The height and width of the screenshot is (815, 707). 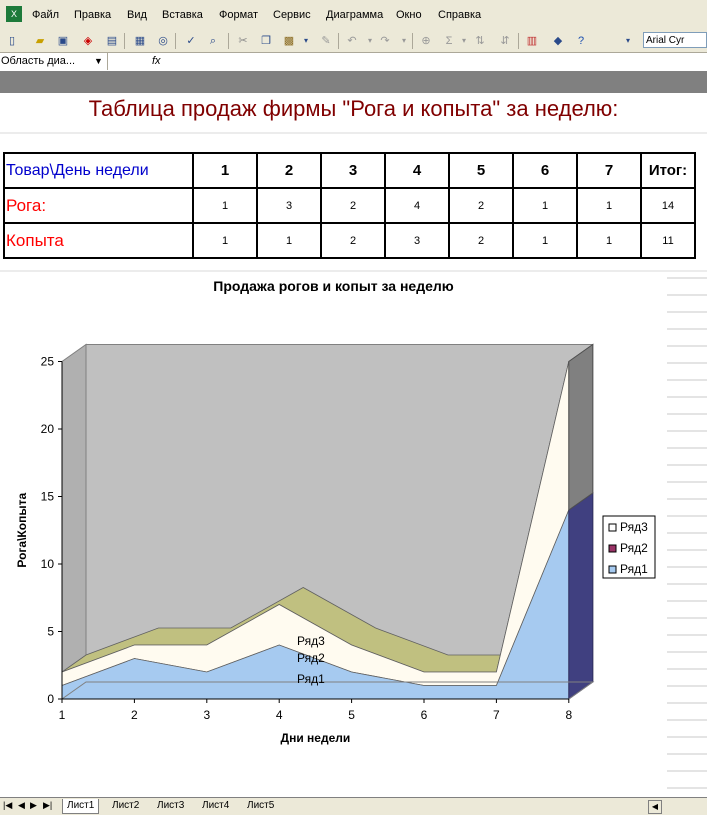 I want to click on tab-sheet2: Лист2, so click(x=126, y=805).